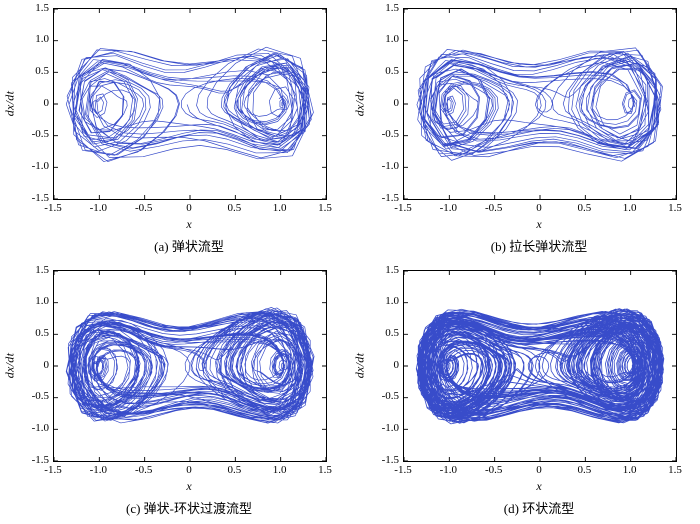 This screenshot has height=524, width=700. What do you see at coordinates (539, 508) in the screenshot?
I see `panel-caption: (d) 环状流型` at bounding box center [539, 508].